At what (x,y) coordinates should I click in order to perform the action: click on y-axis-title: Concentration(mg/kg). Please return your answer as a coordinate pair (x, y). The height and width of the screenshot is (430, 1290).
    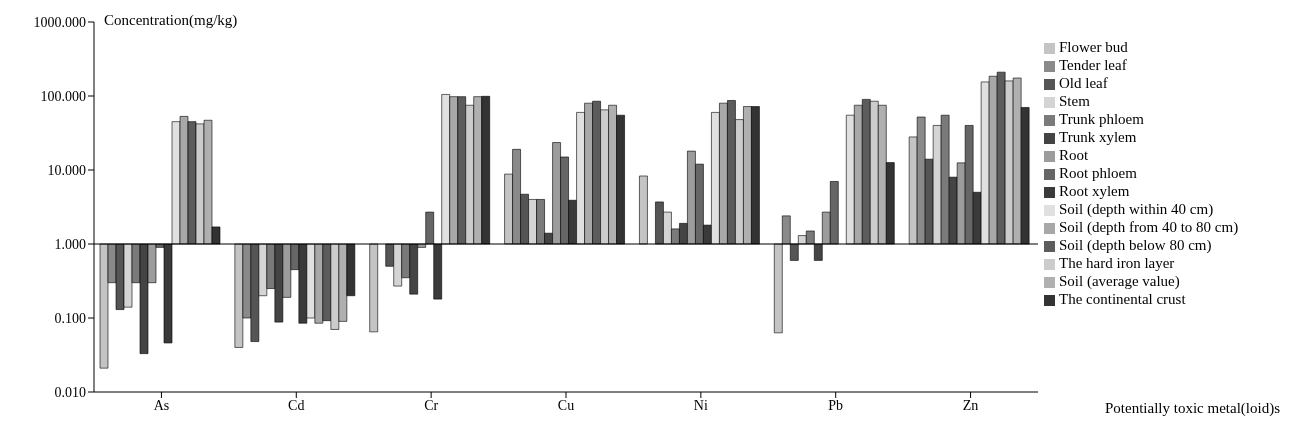
    Looking at the image, I should click on (171, 20).